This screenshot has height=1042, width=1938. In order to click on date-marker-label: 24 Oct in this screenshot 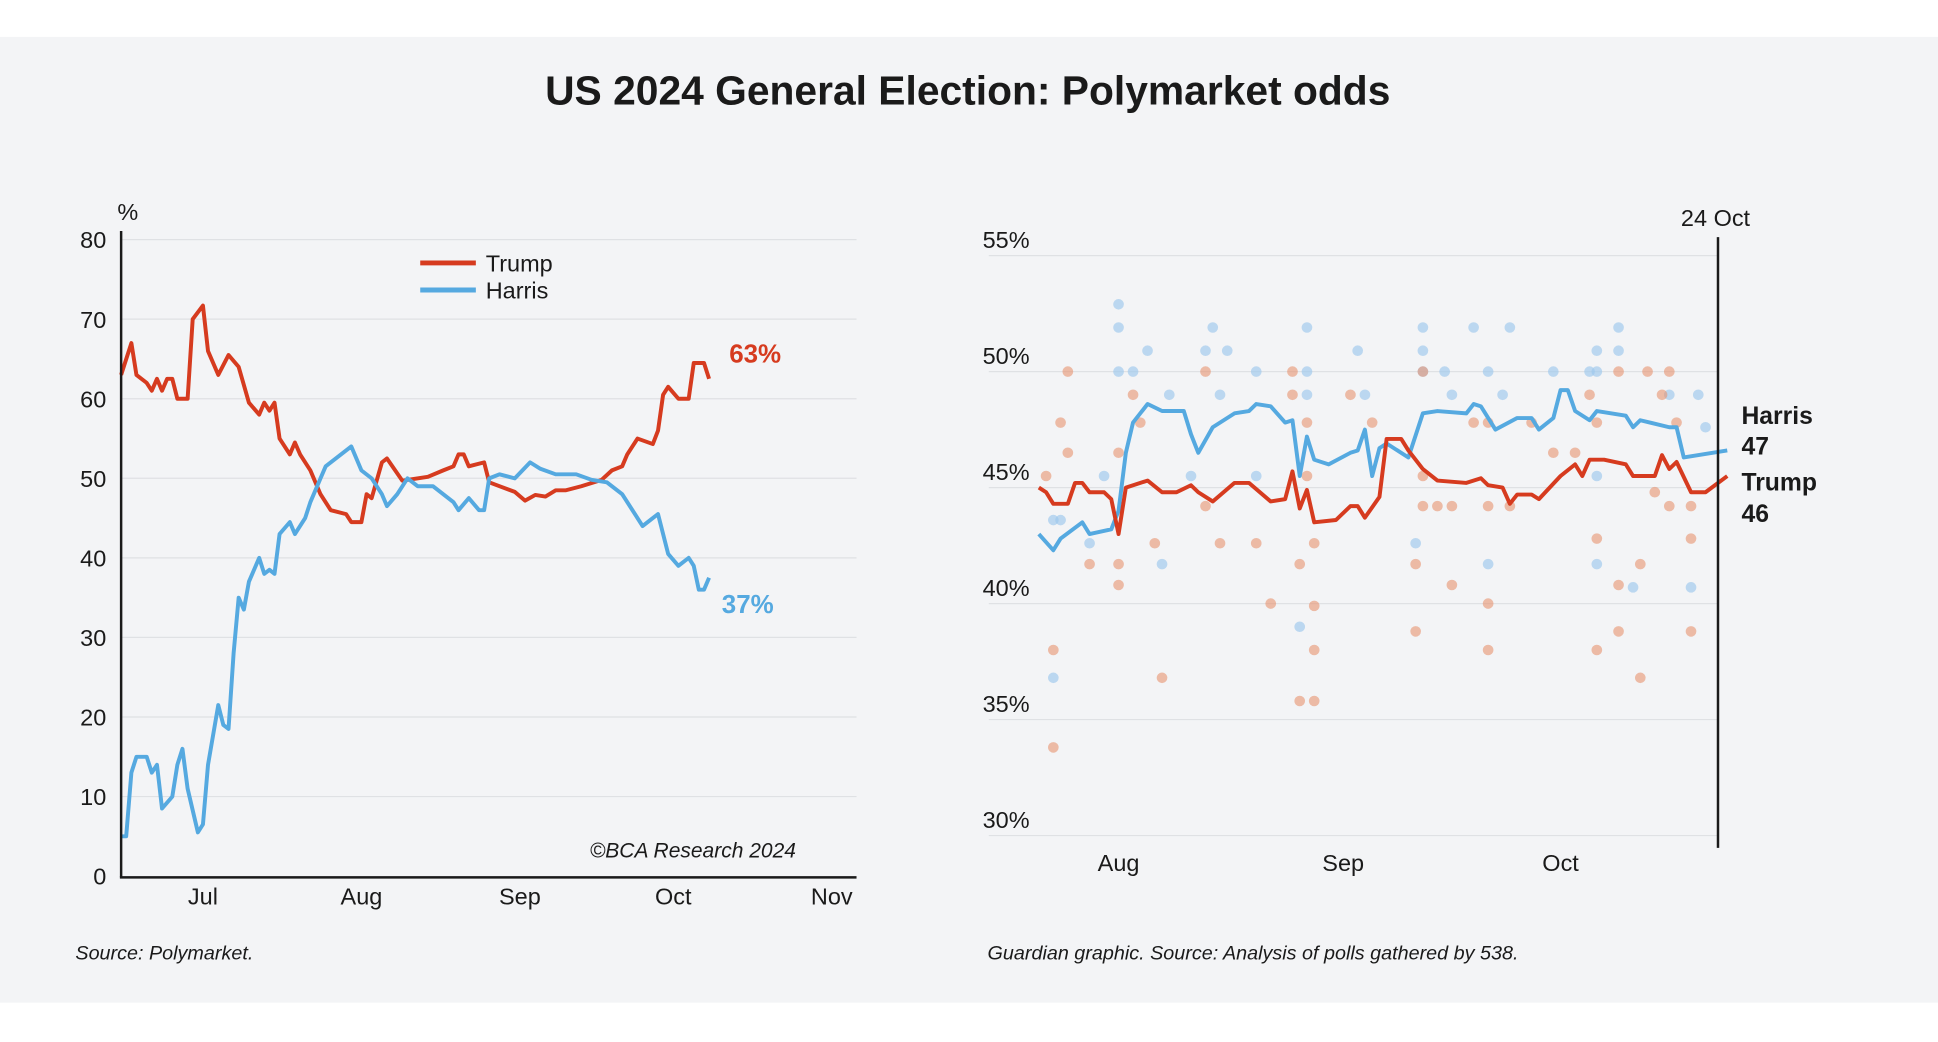, I will do `click(1716, 218)`.